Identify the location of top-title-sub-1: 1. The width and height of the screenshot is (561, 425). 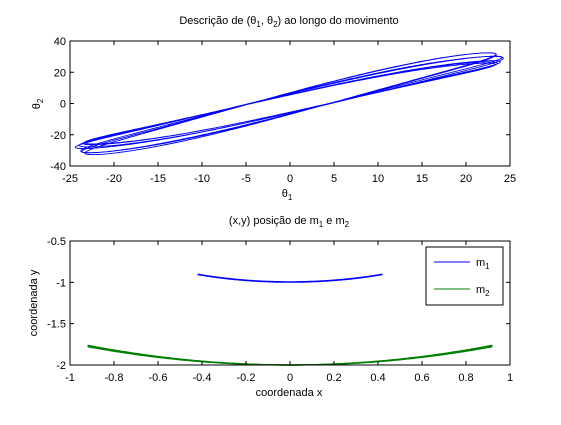
(258, 24).